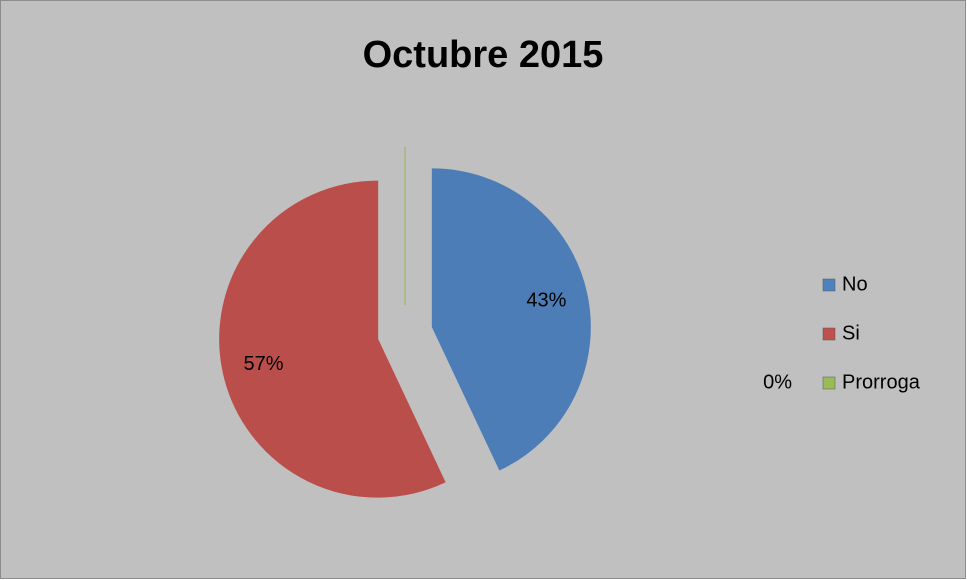 Image resolution: width=967 pixels, height=580 pixels. Describe the element at coordinates (264, 364) in the screenshot. I see `data-label: 57%` at that location.